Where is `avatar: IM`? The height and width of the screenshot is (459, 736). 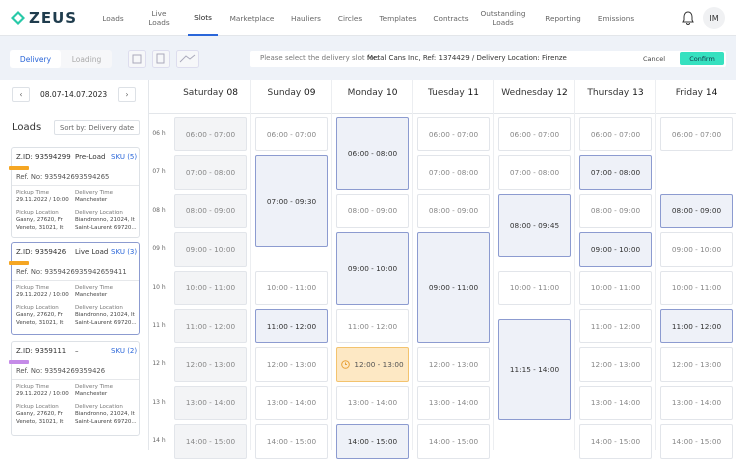 avatar: IM is located at coordinates (714, 18).